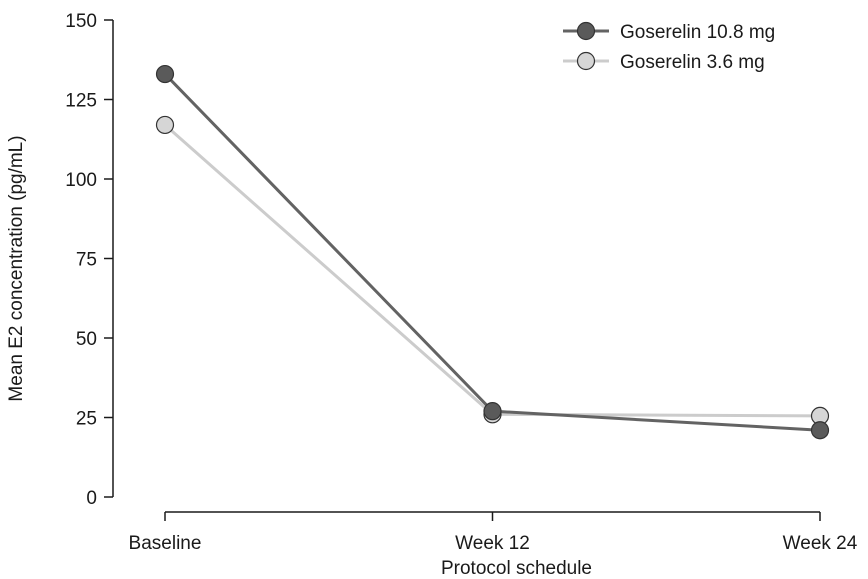 This screenshot has width=868, height=579. What do you see at coordinates (493, 532) in the screenshot?
I see `x-axis: Baseline Week 12 Week 24` at bounding box center [493, 532].